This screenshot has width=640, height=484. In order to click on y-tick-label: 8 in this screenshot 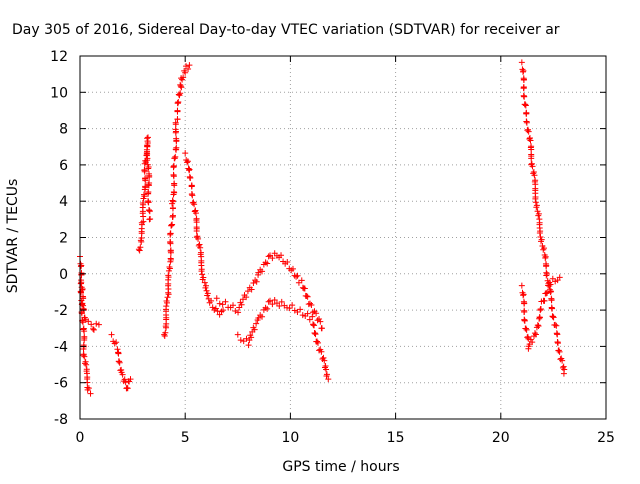, I will do `click(63, 130)`.